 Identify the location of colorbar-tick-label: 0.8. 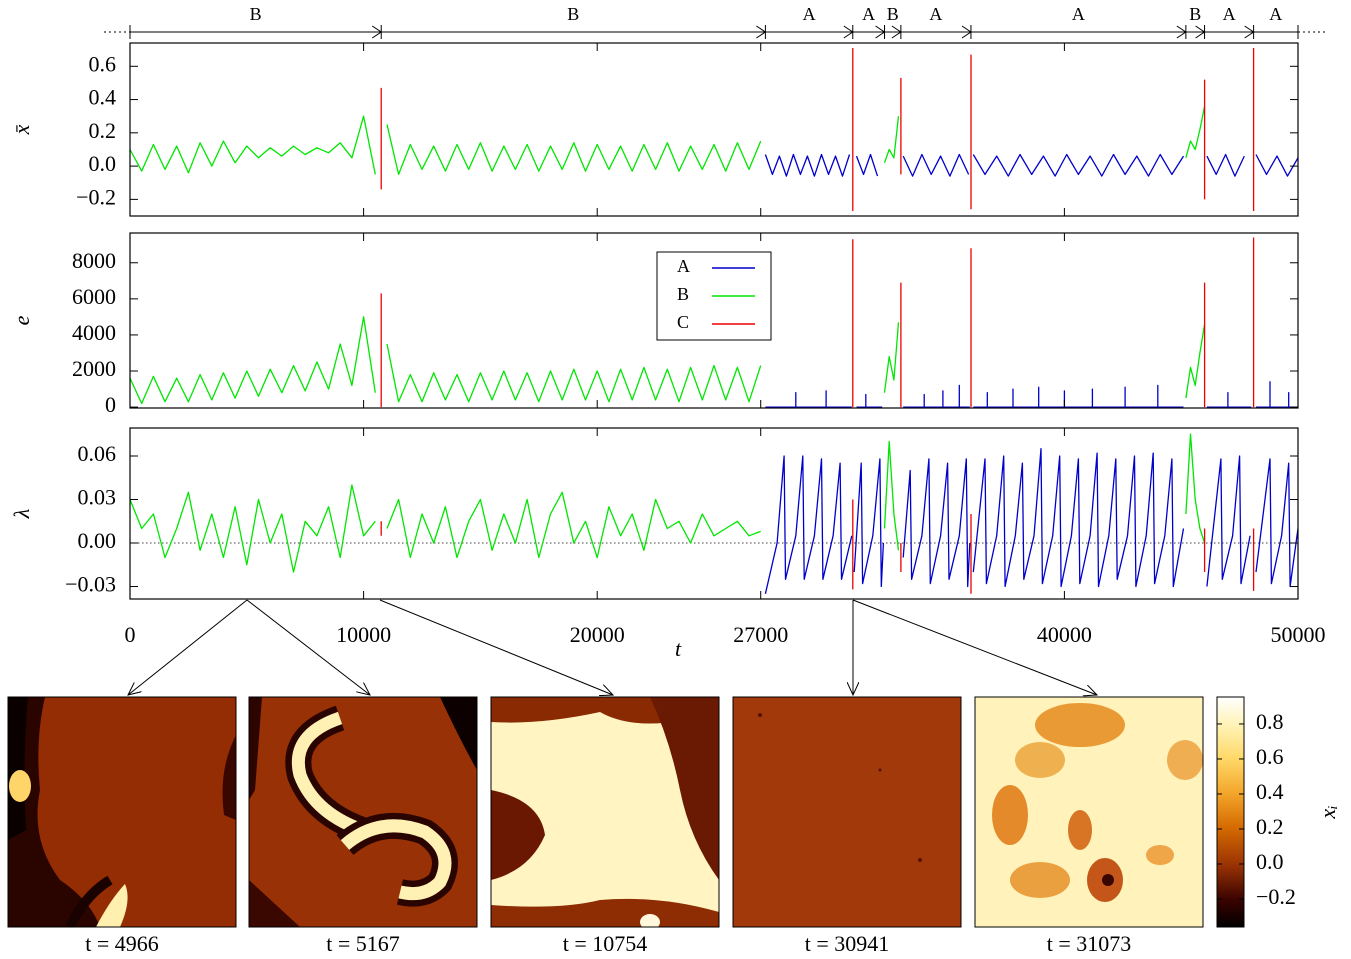
(1270, 721).